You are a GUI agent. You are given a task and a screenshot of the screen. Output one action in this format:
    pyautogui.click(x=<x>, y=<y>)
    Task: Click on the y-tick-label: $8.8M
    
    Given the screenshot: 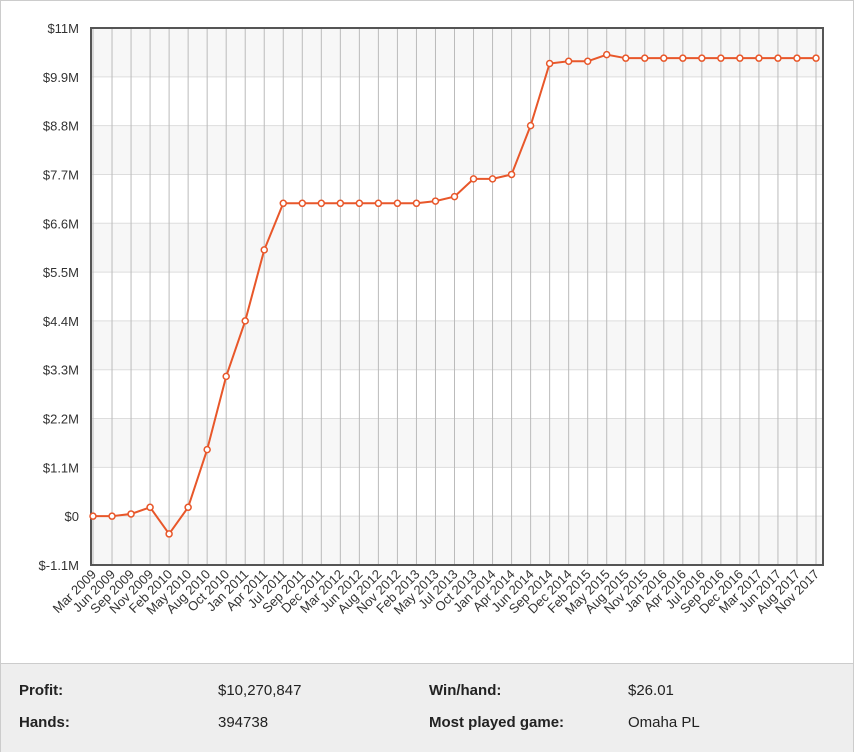 What is the action you would take?
    pyautogui.click(x=61, y=126)
    